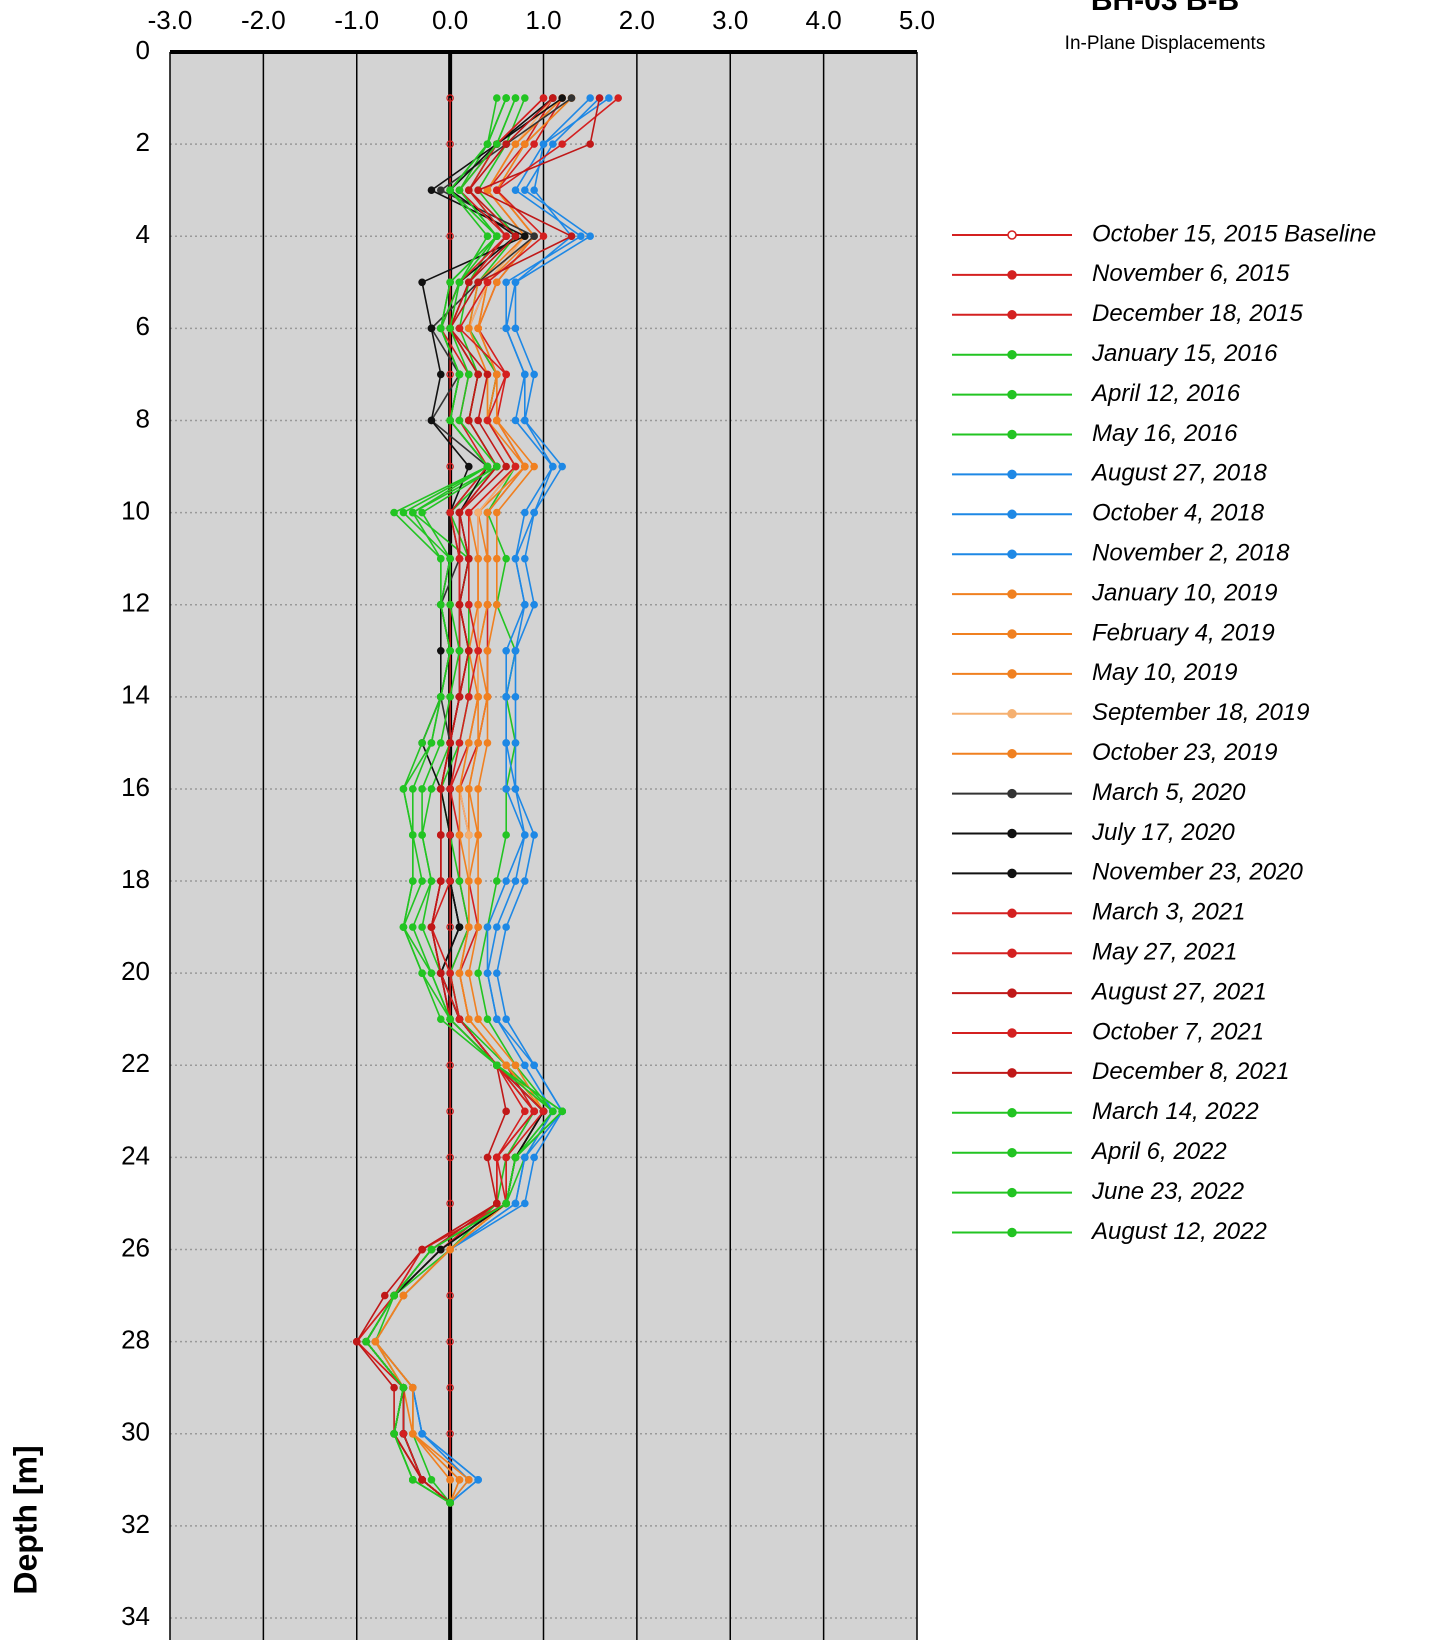  What do you see at coordinates (1165, 393) in the screenshot?
I see `legend-label: April 12, 2016` at bounding box center [1165, 393].